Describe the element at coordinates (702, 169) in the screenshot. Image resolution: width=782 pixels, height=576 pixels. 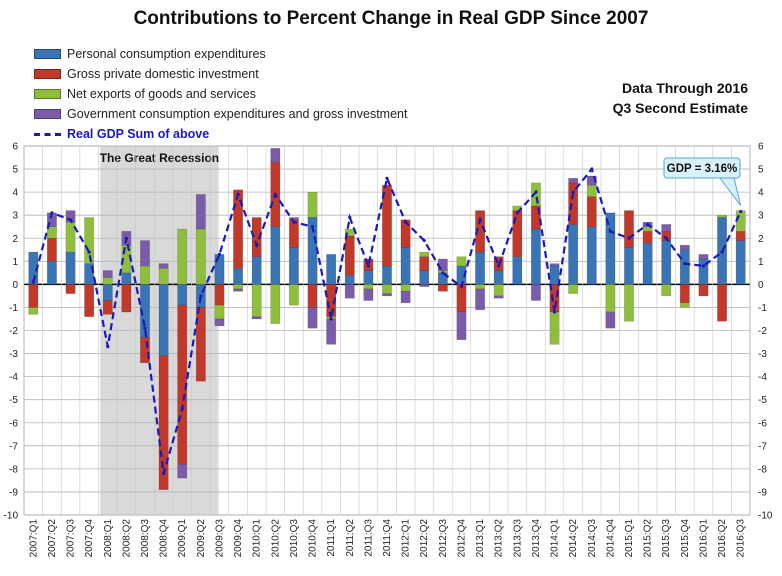
I see `callout-label: GDP = 3.16%` at that location.